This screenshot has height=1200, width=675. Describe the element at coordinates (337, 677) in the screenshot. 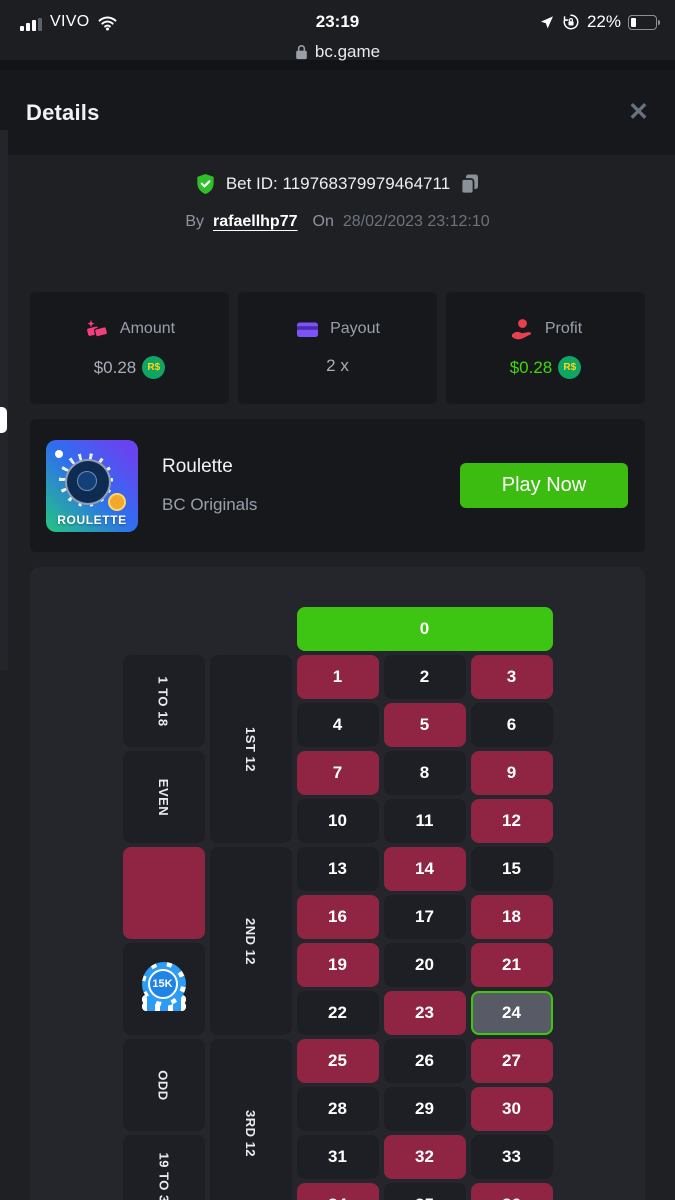

I see `roulette-cell-1: 1` at that location.